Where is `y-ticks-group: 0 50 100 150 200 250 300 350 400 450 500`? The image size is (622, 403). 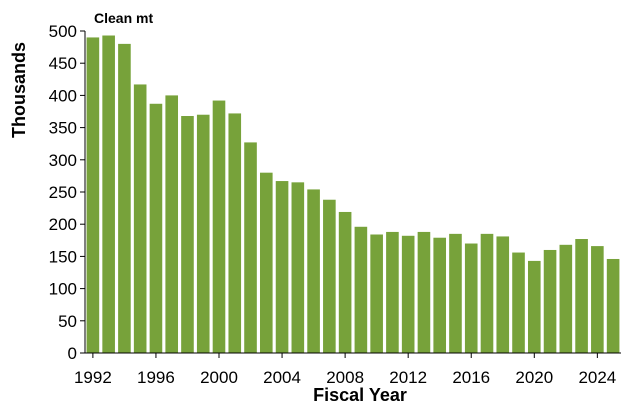 y-ticks-group: 0 50 100 150 200 250 300 350 400 450 500 is located at coordinates (67, 192).